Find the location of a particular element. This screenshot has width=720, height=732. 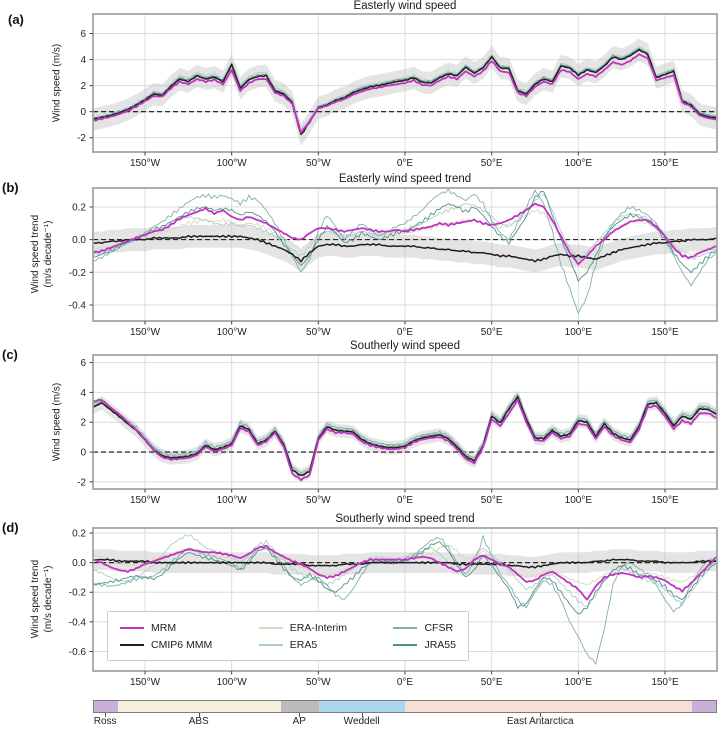

panel-letter-b: (b) is located at coordinates (10, 187).